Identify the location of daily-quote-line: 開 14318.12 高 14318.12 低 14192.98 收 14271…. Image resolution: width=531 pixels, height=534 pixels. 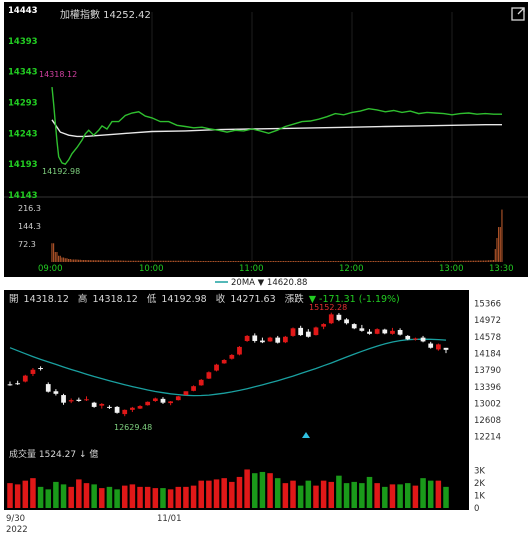
(204, 299).